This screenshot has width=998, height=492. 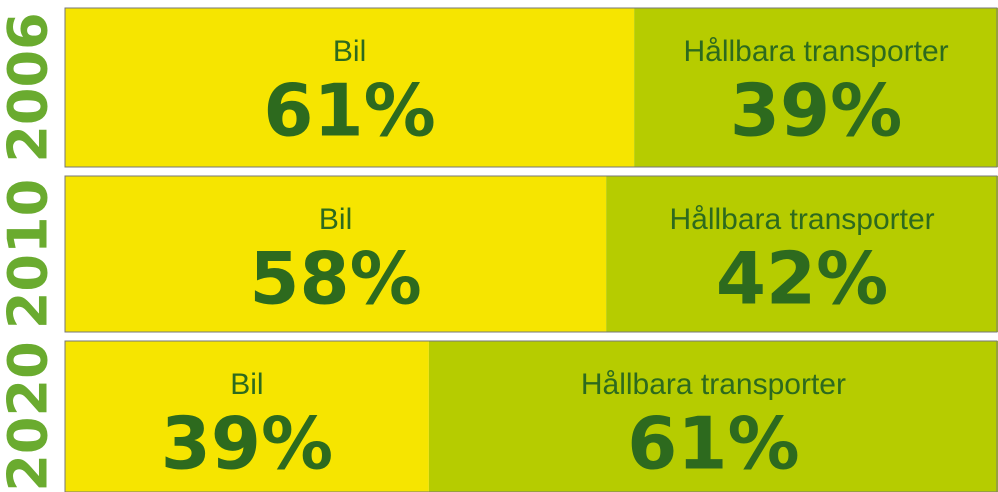 I want to click on year-label: 2006, so click(x=30, y=87).